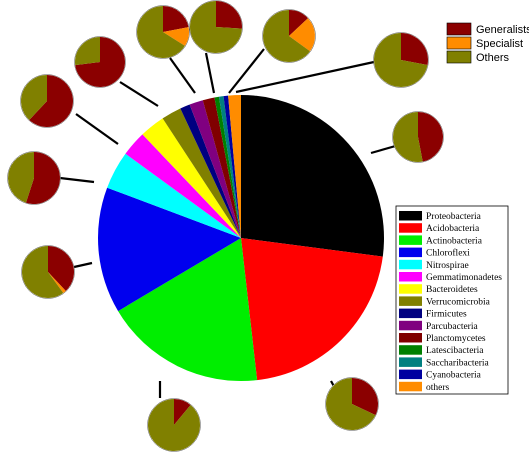 This screenshot has height=456, width=529. What do you see at coordinates (454, 241) in the screenshot?
I see `legend-label-actinobacteria: Actinobacteria` at bounding box center [454, 241].